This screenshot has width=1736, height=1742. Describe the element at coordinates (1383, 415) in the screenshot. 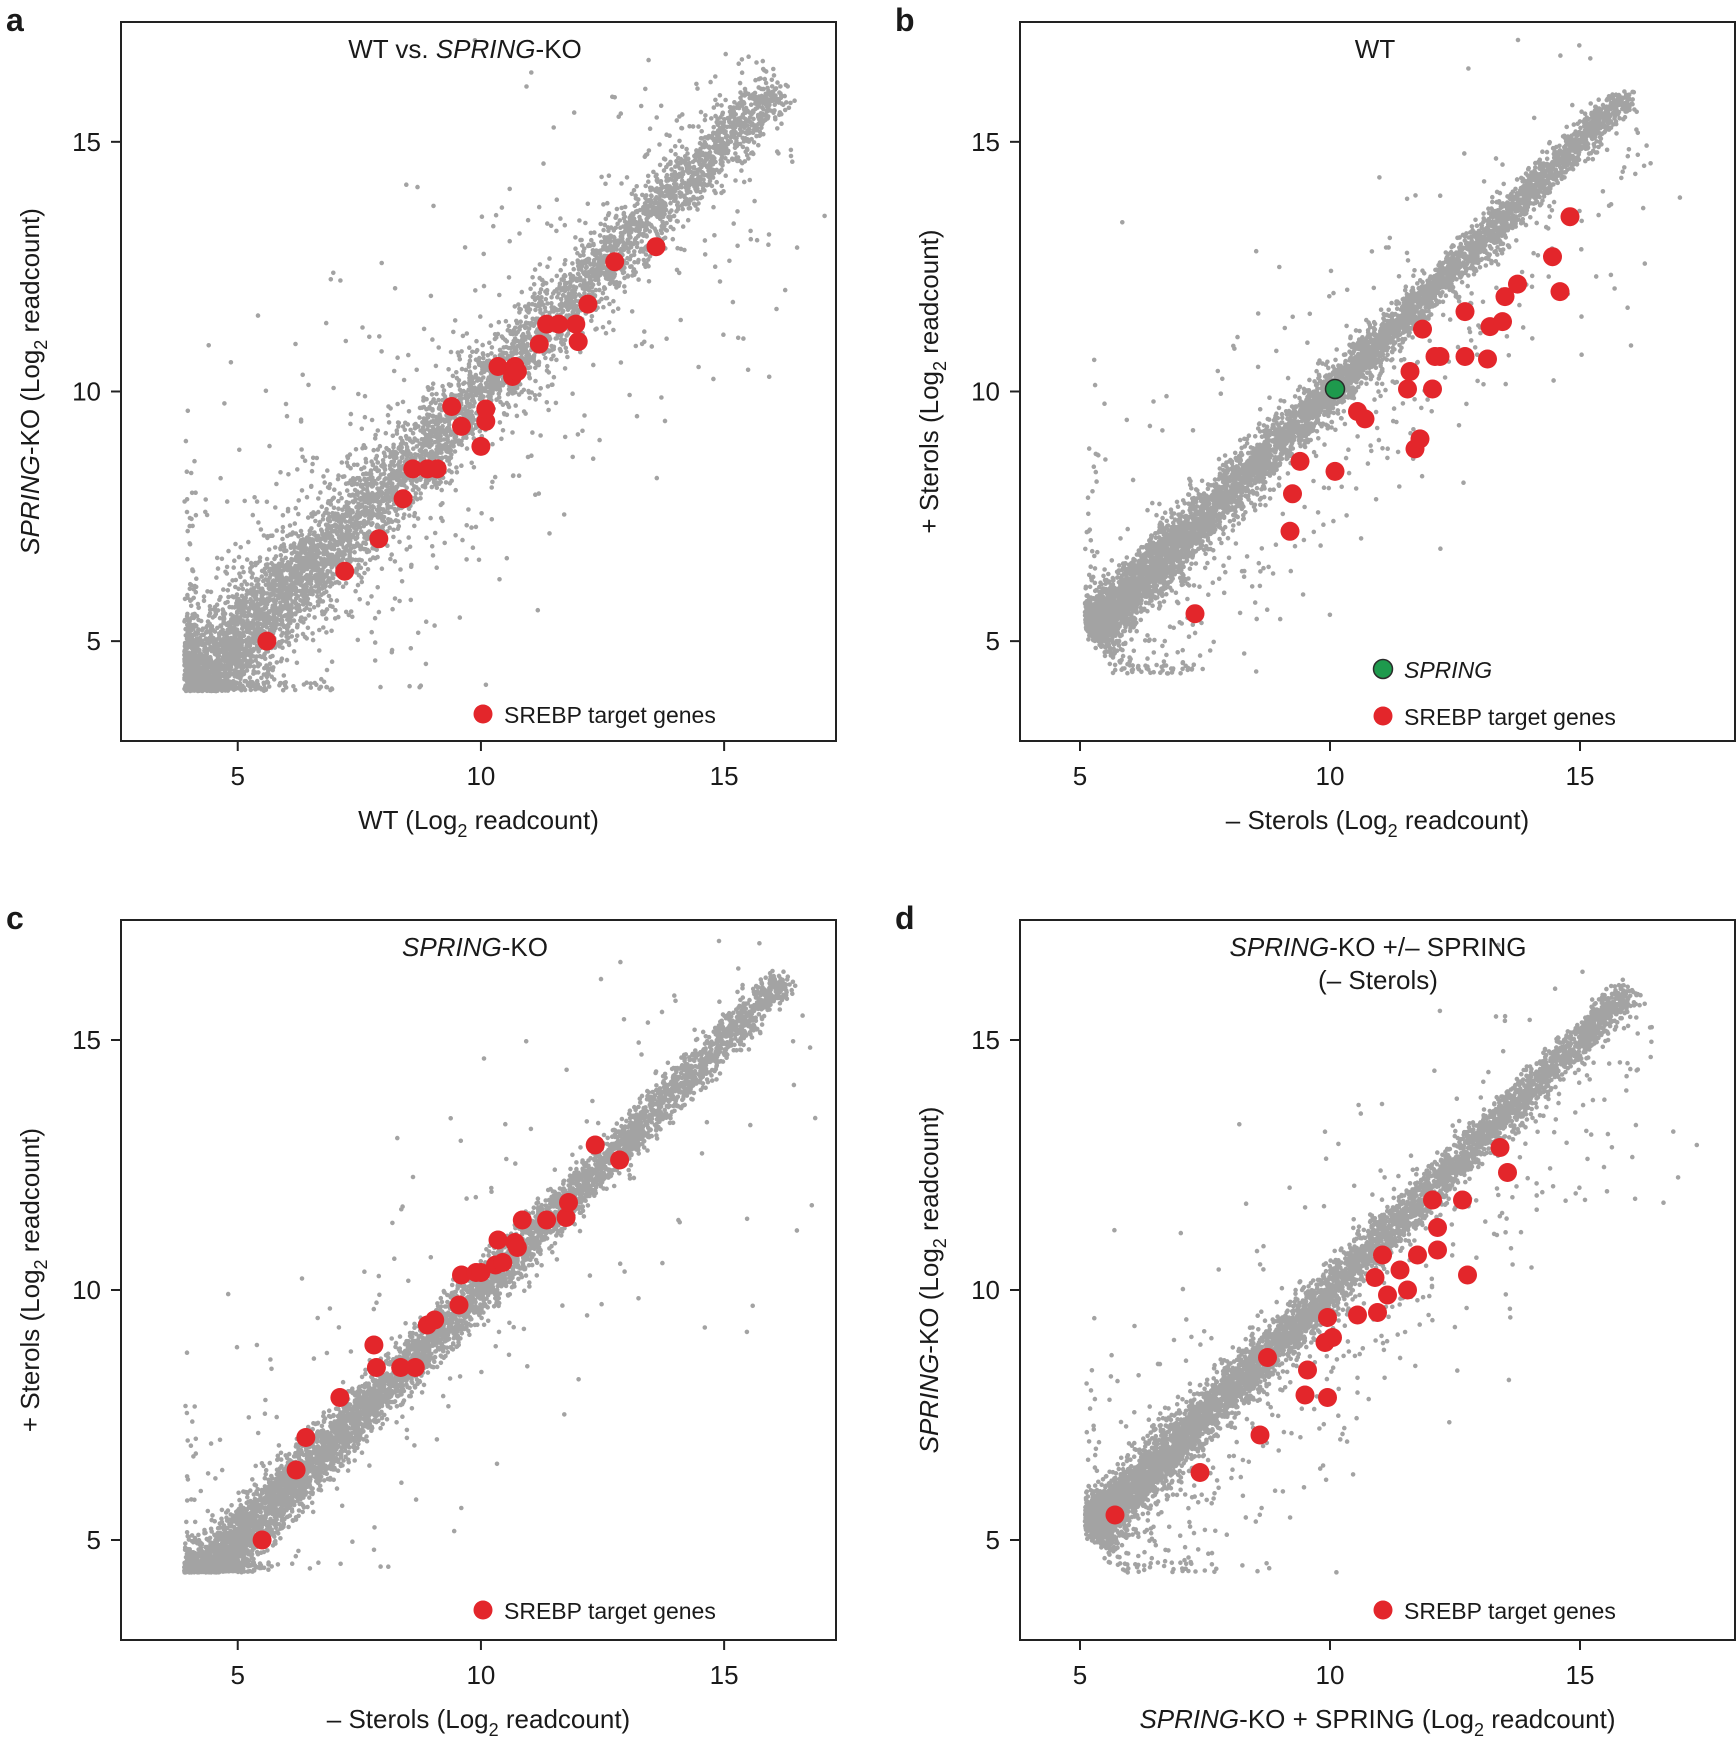

I see `srebp-series` at that location.